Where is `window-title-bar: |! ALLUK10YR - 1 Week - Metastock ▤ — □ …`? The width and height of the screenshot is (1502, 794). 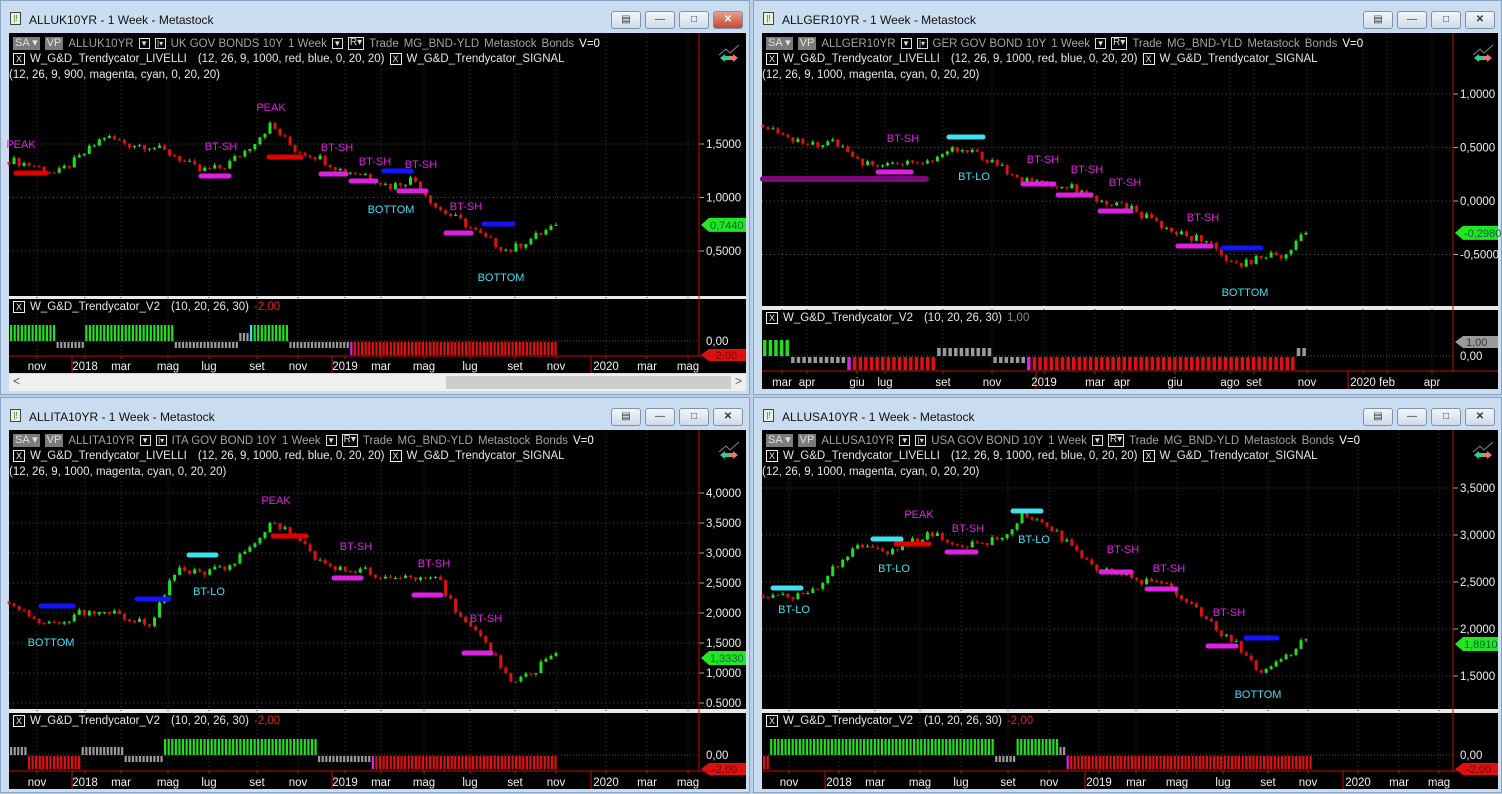
window-title-bar: |! ALLUK10YR - 1 Week - Metastock ▤ — □ … is located at coordinates (375, 16).